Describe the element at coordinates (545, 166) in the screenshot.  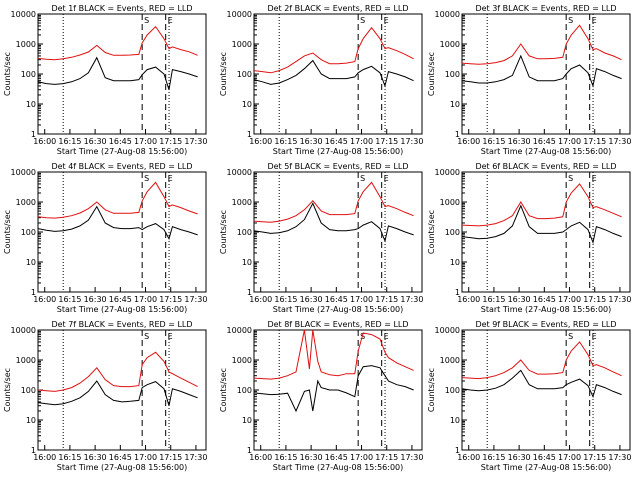
I see `panel-title: Det 6f BLACK = Events, RED = LLD` at that location.